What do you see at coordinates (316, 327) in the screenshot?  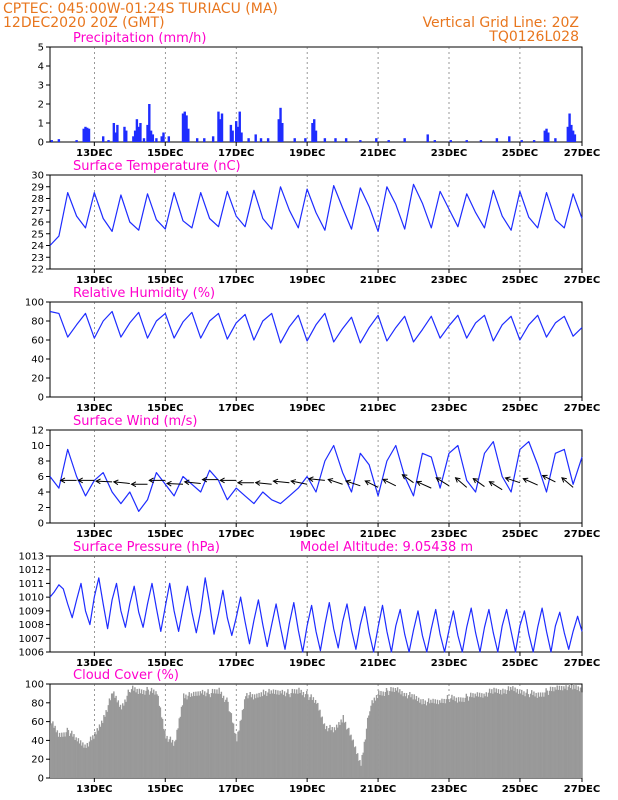 I see `rh-line` at bounding box center [316, 327].